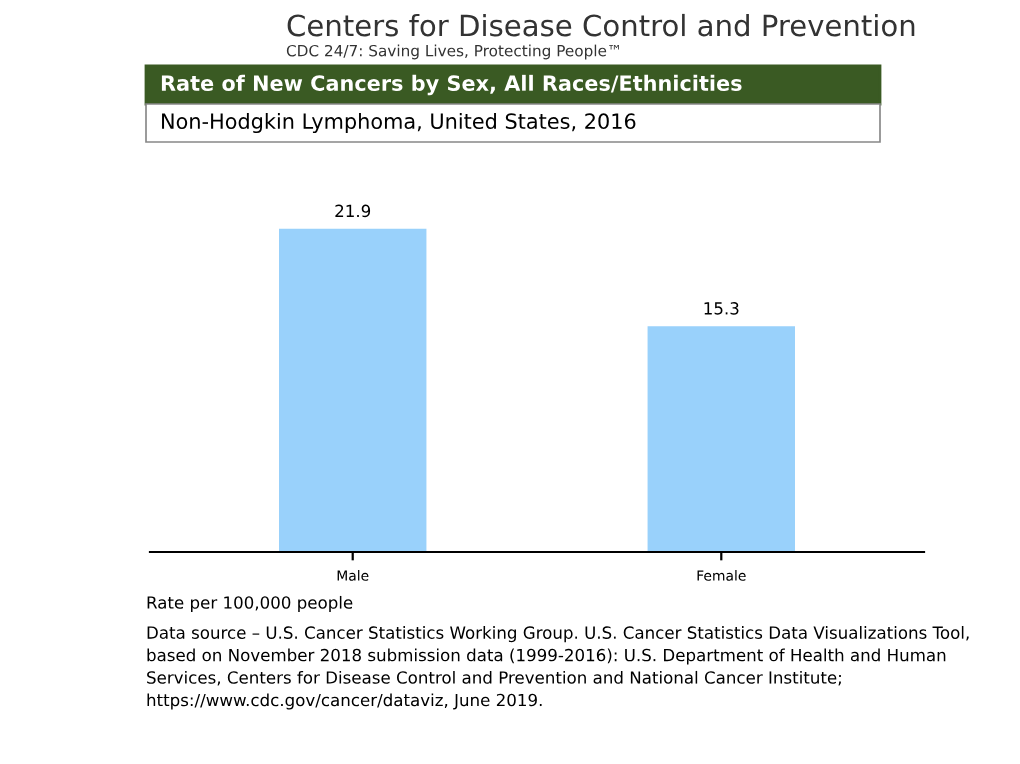  Describe the element at coordinates (558, 668) in the screenshot. I see `source-note: Data source – U.S. Cancer Statistics Working Group. U.S. Cancer Statistics Data Visualizations Tool, based on November 2018 submission data (1999-2016): U.S. Department of Health and Human Services, Centers for Disease Control and Prevention and National Cancer Institute; https://www.cdc.gov/cancer/dataviz, June 2019.` at that location.